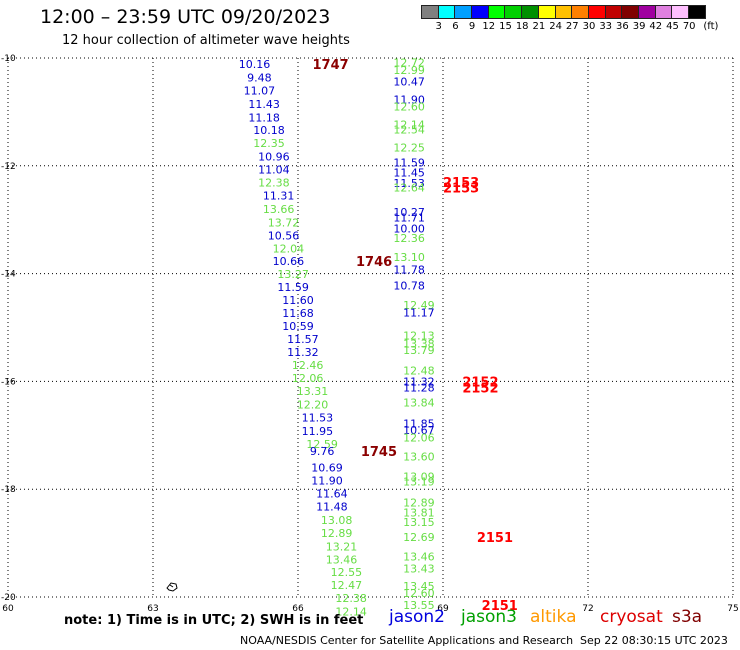 The height and width of the screenshot is (650, 740). What do you see at coordinates (409, 62) in the screenshot?
I see `swh-value-label: 12.72` at bounding box center [409, 62].